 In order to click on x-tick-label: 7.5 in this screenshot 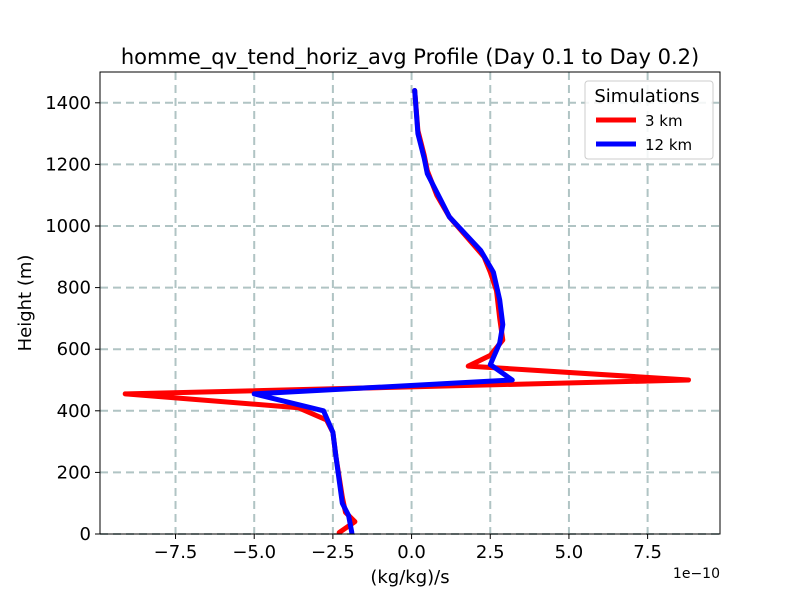, I will do `click(647, 552)`.